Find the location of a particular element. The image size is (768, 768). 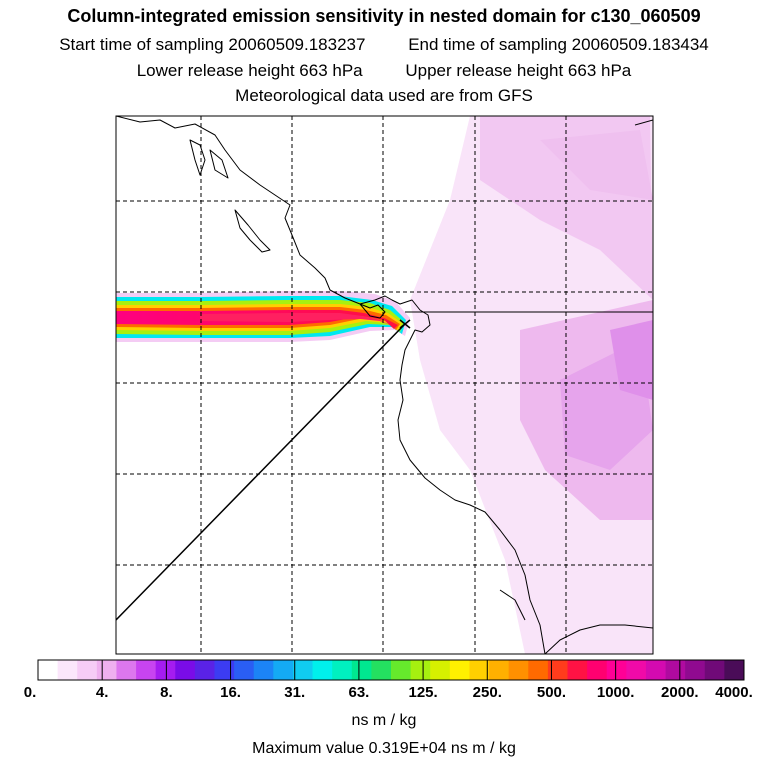

color-scale-tick-label: 63. is located at coordinates (359, 692).